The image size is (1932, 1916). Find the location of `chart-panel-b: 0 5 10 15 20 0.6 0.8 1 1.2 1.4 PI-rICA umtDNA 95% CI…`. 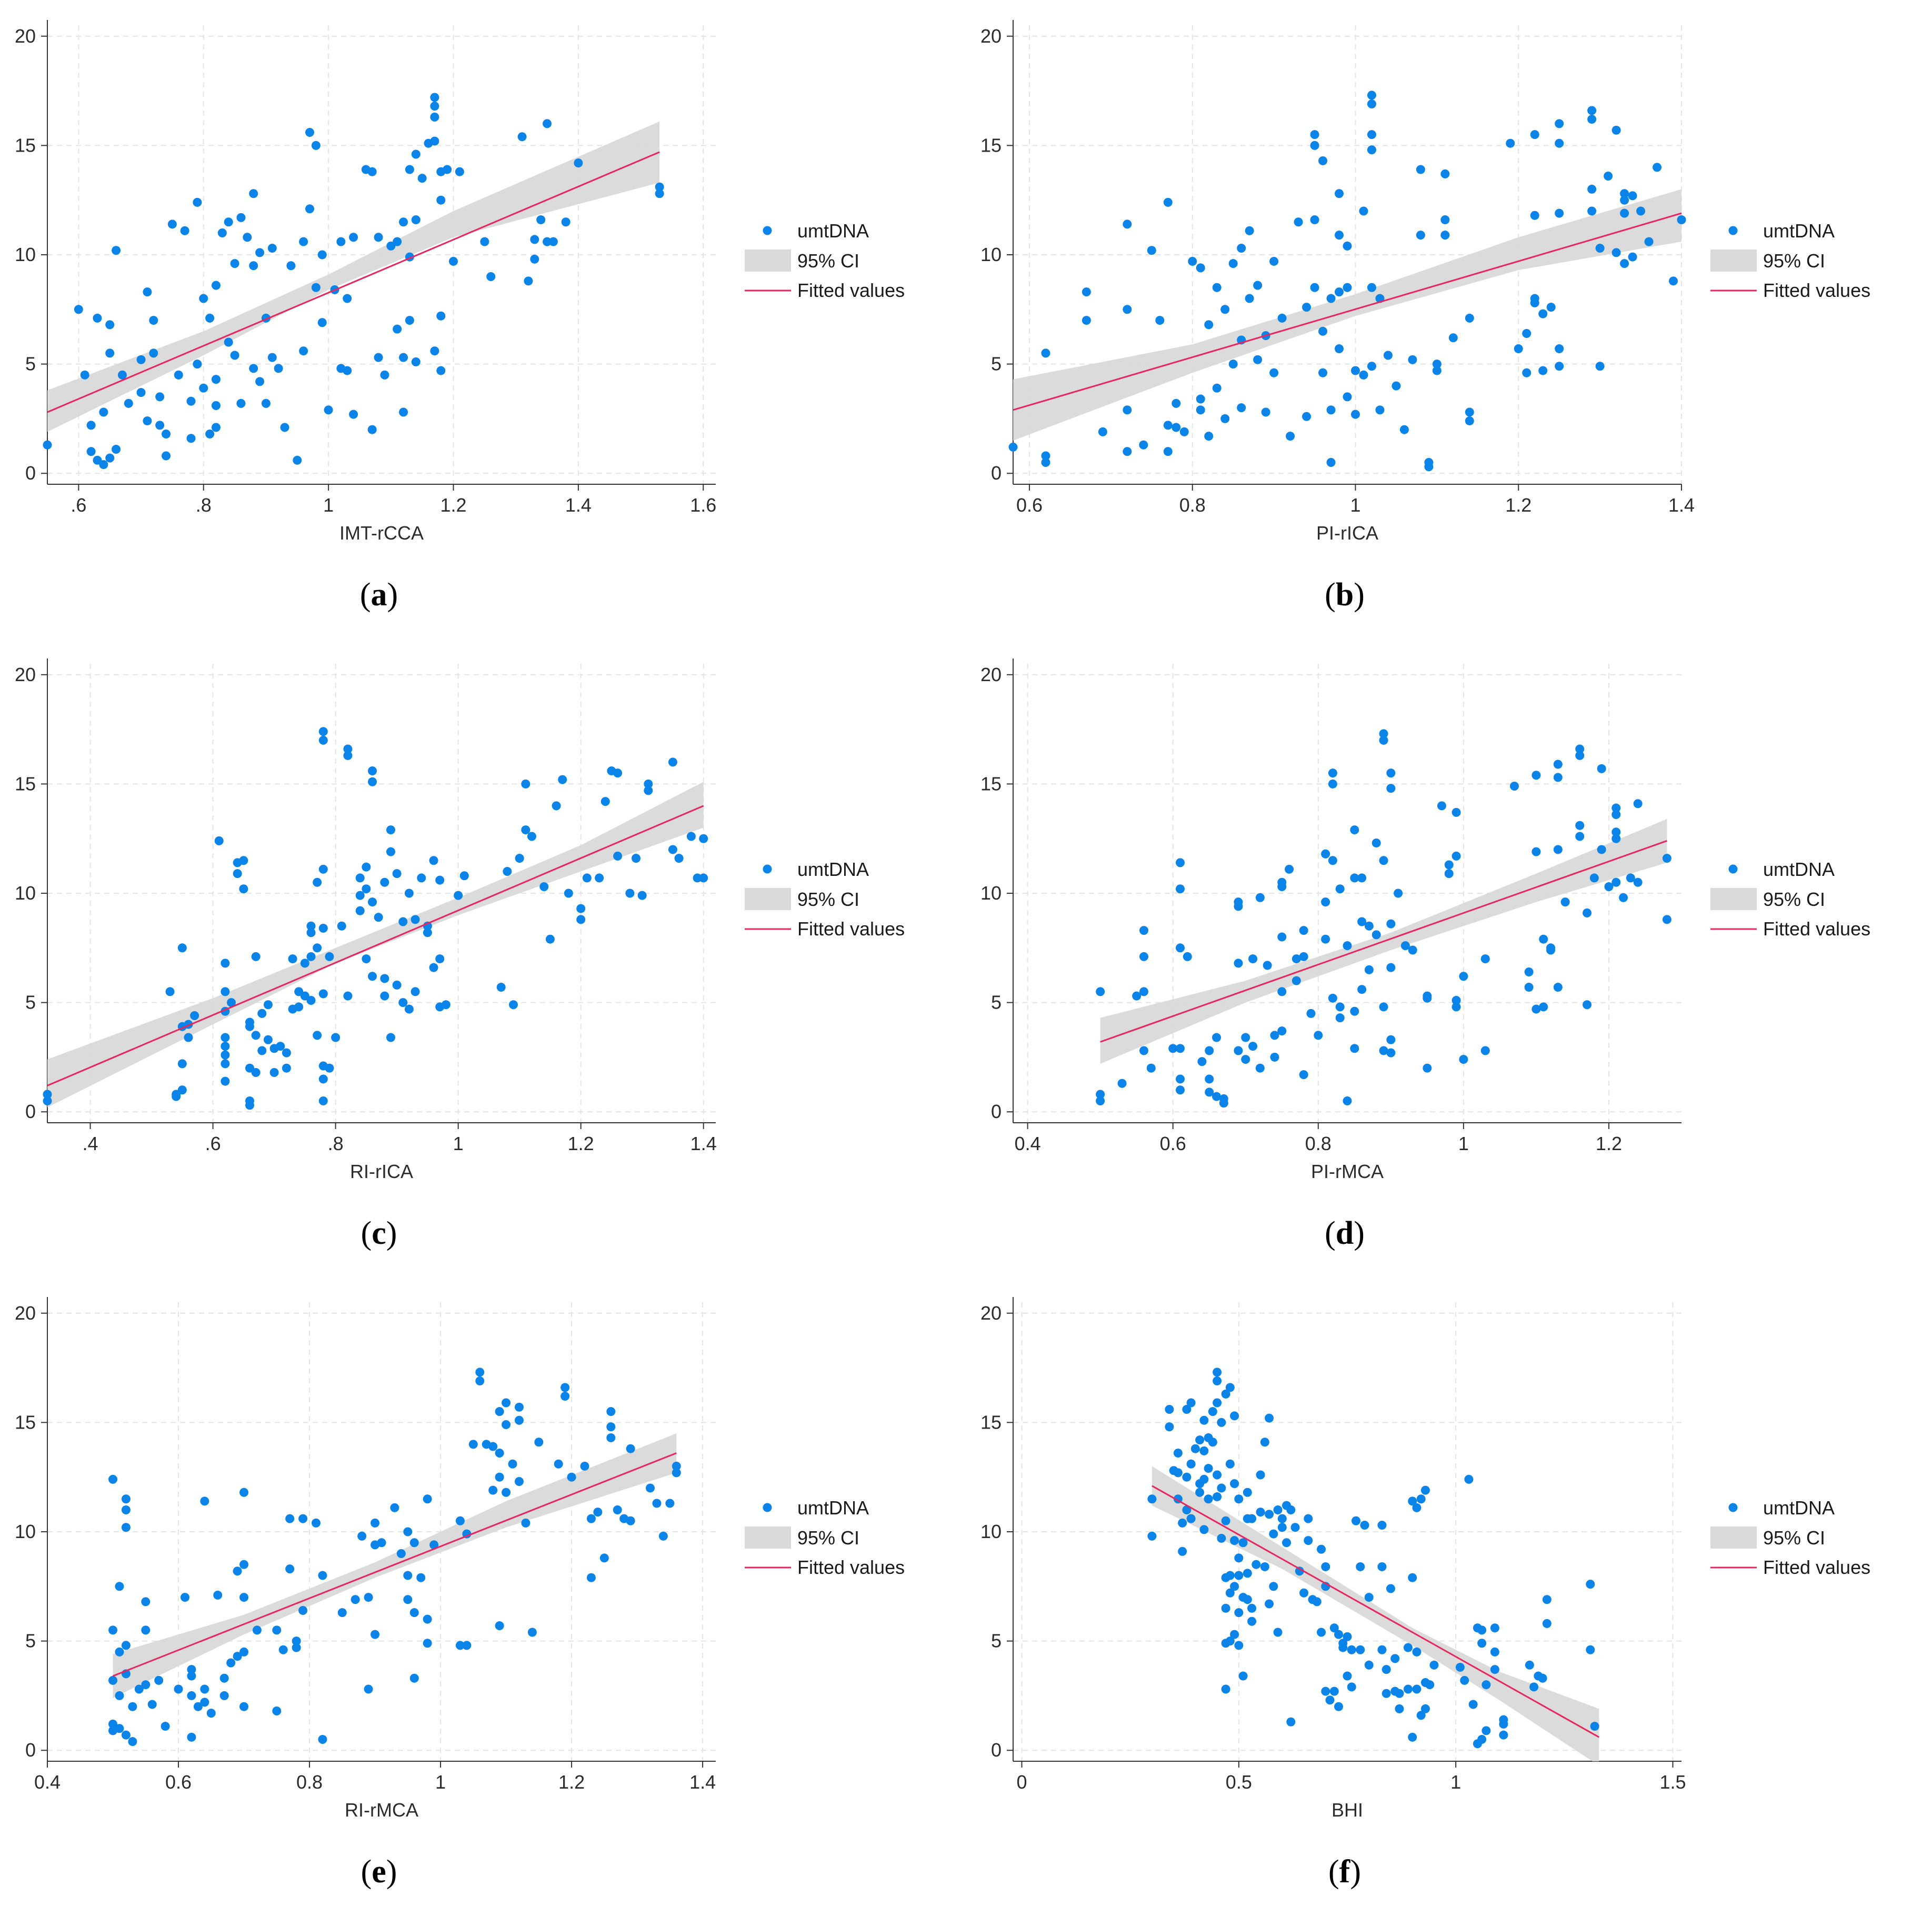

chart-panel-b: 0 5 10 15 20 0.6 0.8 1 1.2 1.4 PI-rICA umtDNA 95% CI… is located at coordinates (1425, 316).